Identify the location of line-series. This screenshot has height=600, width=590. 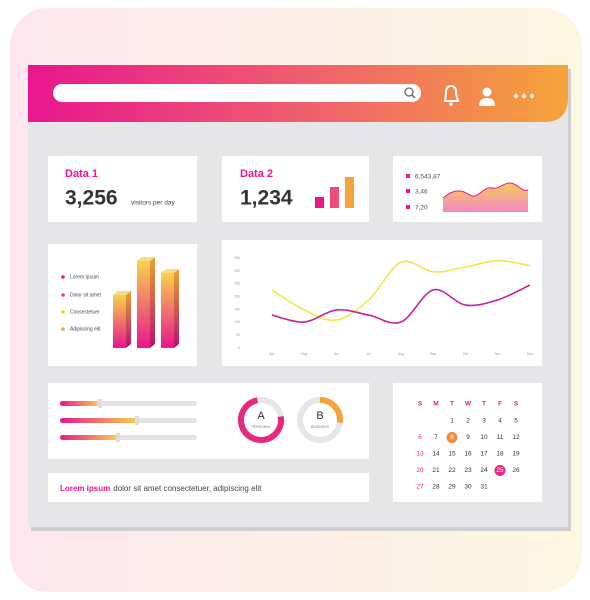
(401, 304).